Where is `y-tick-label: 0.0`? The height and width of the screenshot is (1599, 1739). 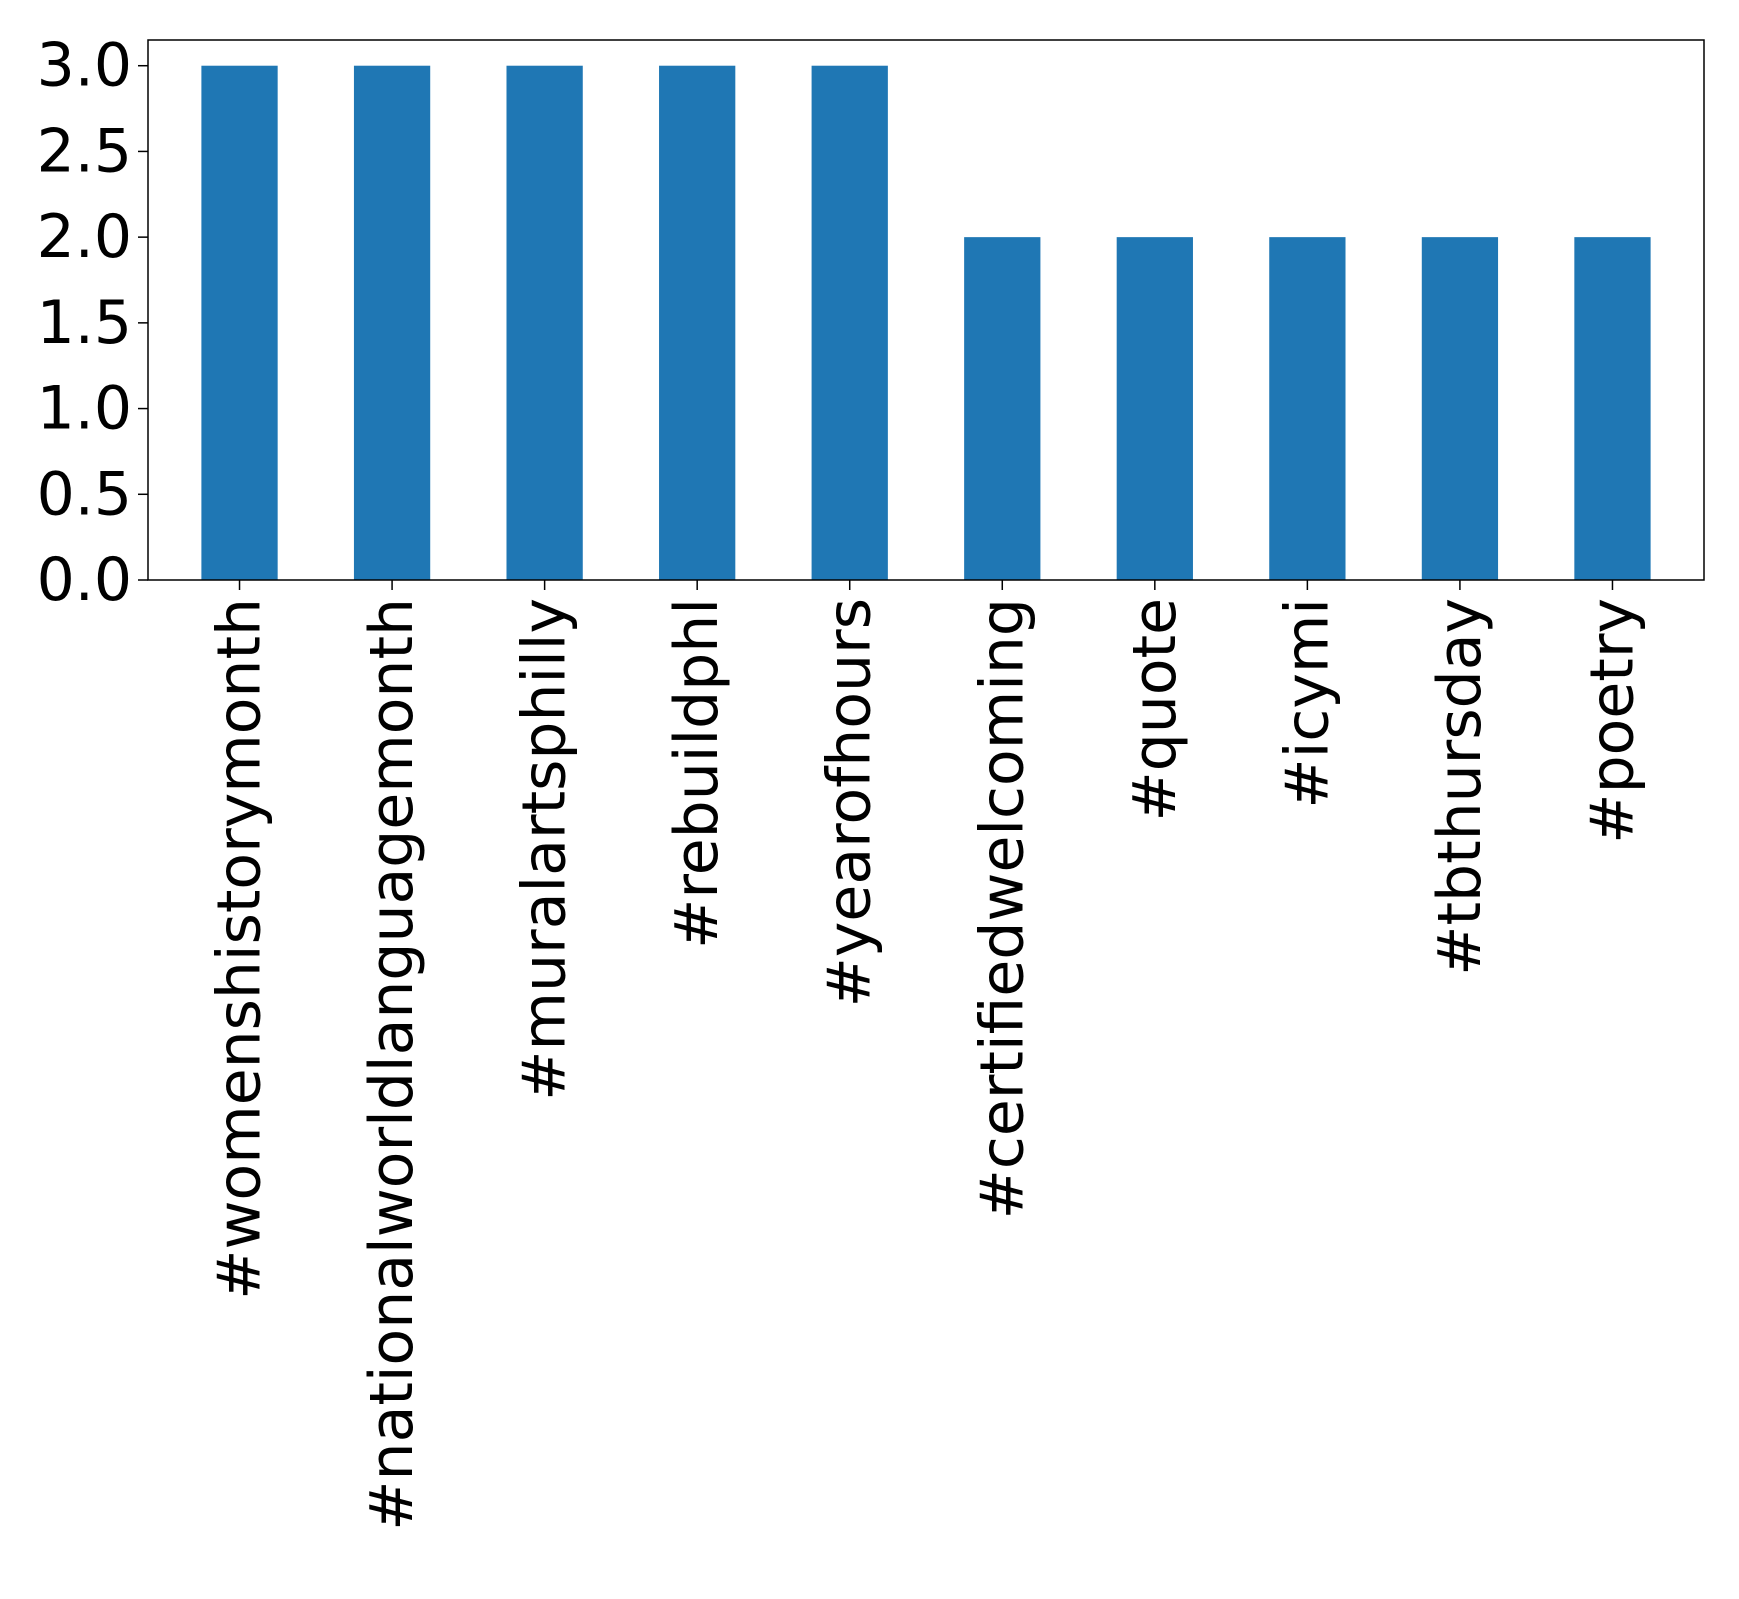 y-tick-label: 0.0 is located at coordinates (84, 580).